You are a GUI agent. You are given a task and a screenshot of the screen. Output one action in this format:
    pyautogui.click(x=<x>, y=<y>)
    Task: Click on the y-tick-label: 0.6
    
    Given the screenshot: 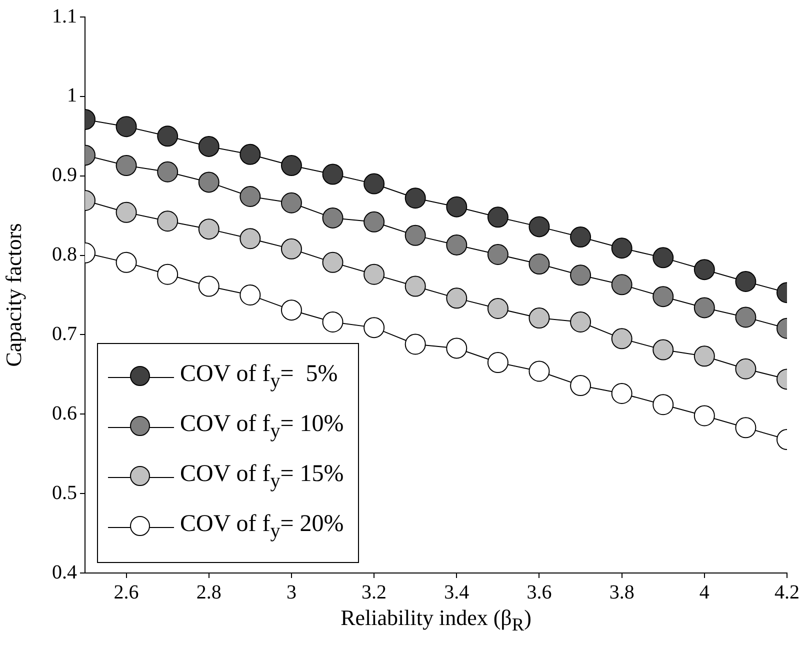 What is the action you would take?
    pyautogui.click(x=64, y=413)
    